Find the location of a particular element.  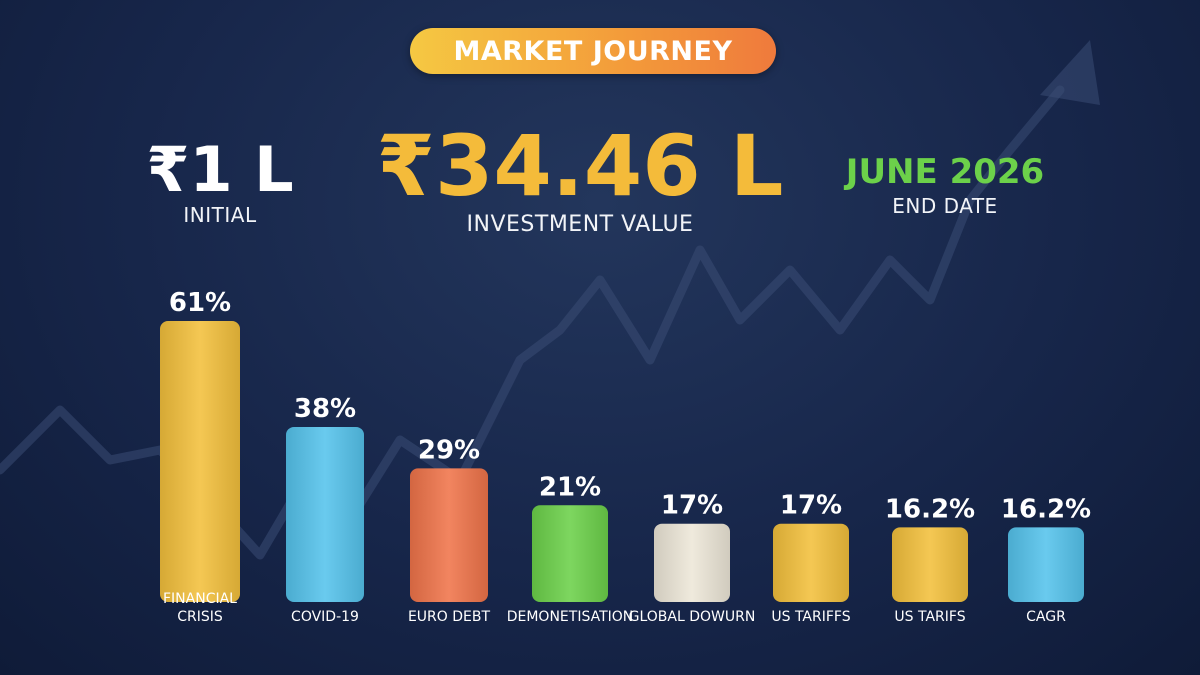

category-label: COVID-19 is located at coordinates (325, 617).